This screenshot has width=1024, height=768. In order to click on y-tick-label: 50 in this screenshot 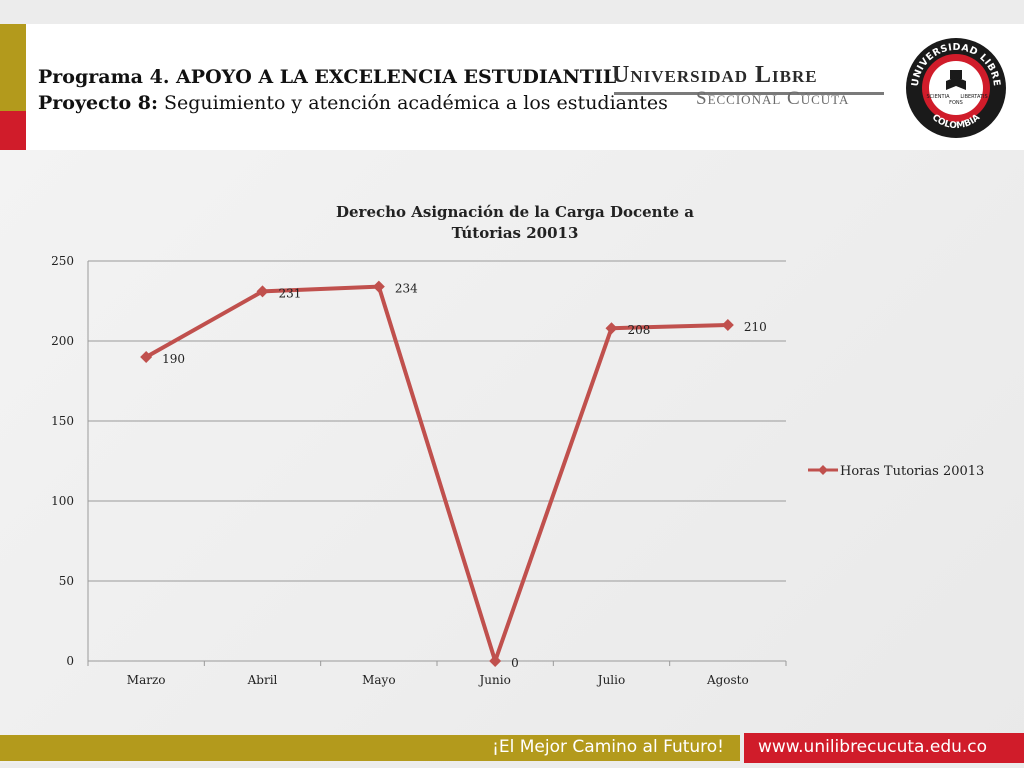, I will do `click(66, 581)`.